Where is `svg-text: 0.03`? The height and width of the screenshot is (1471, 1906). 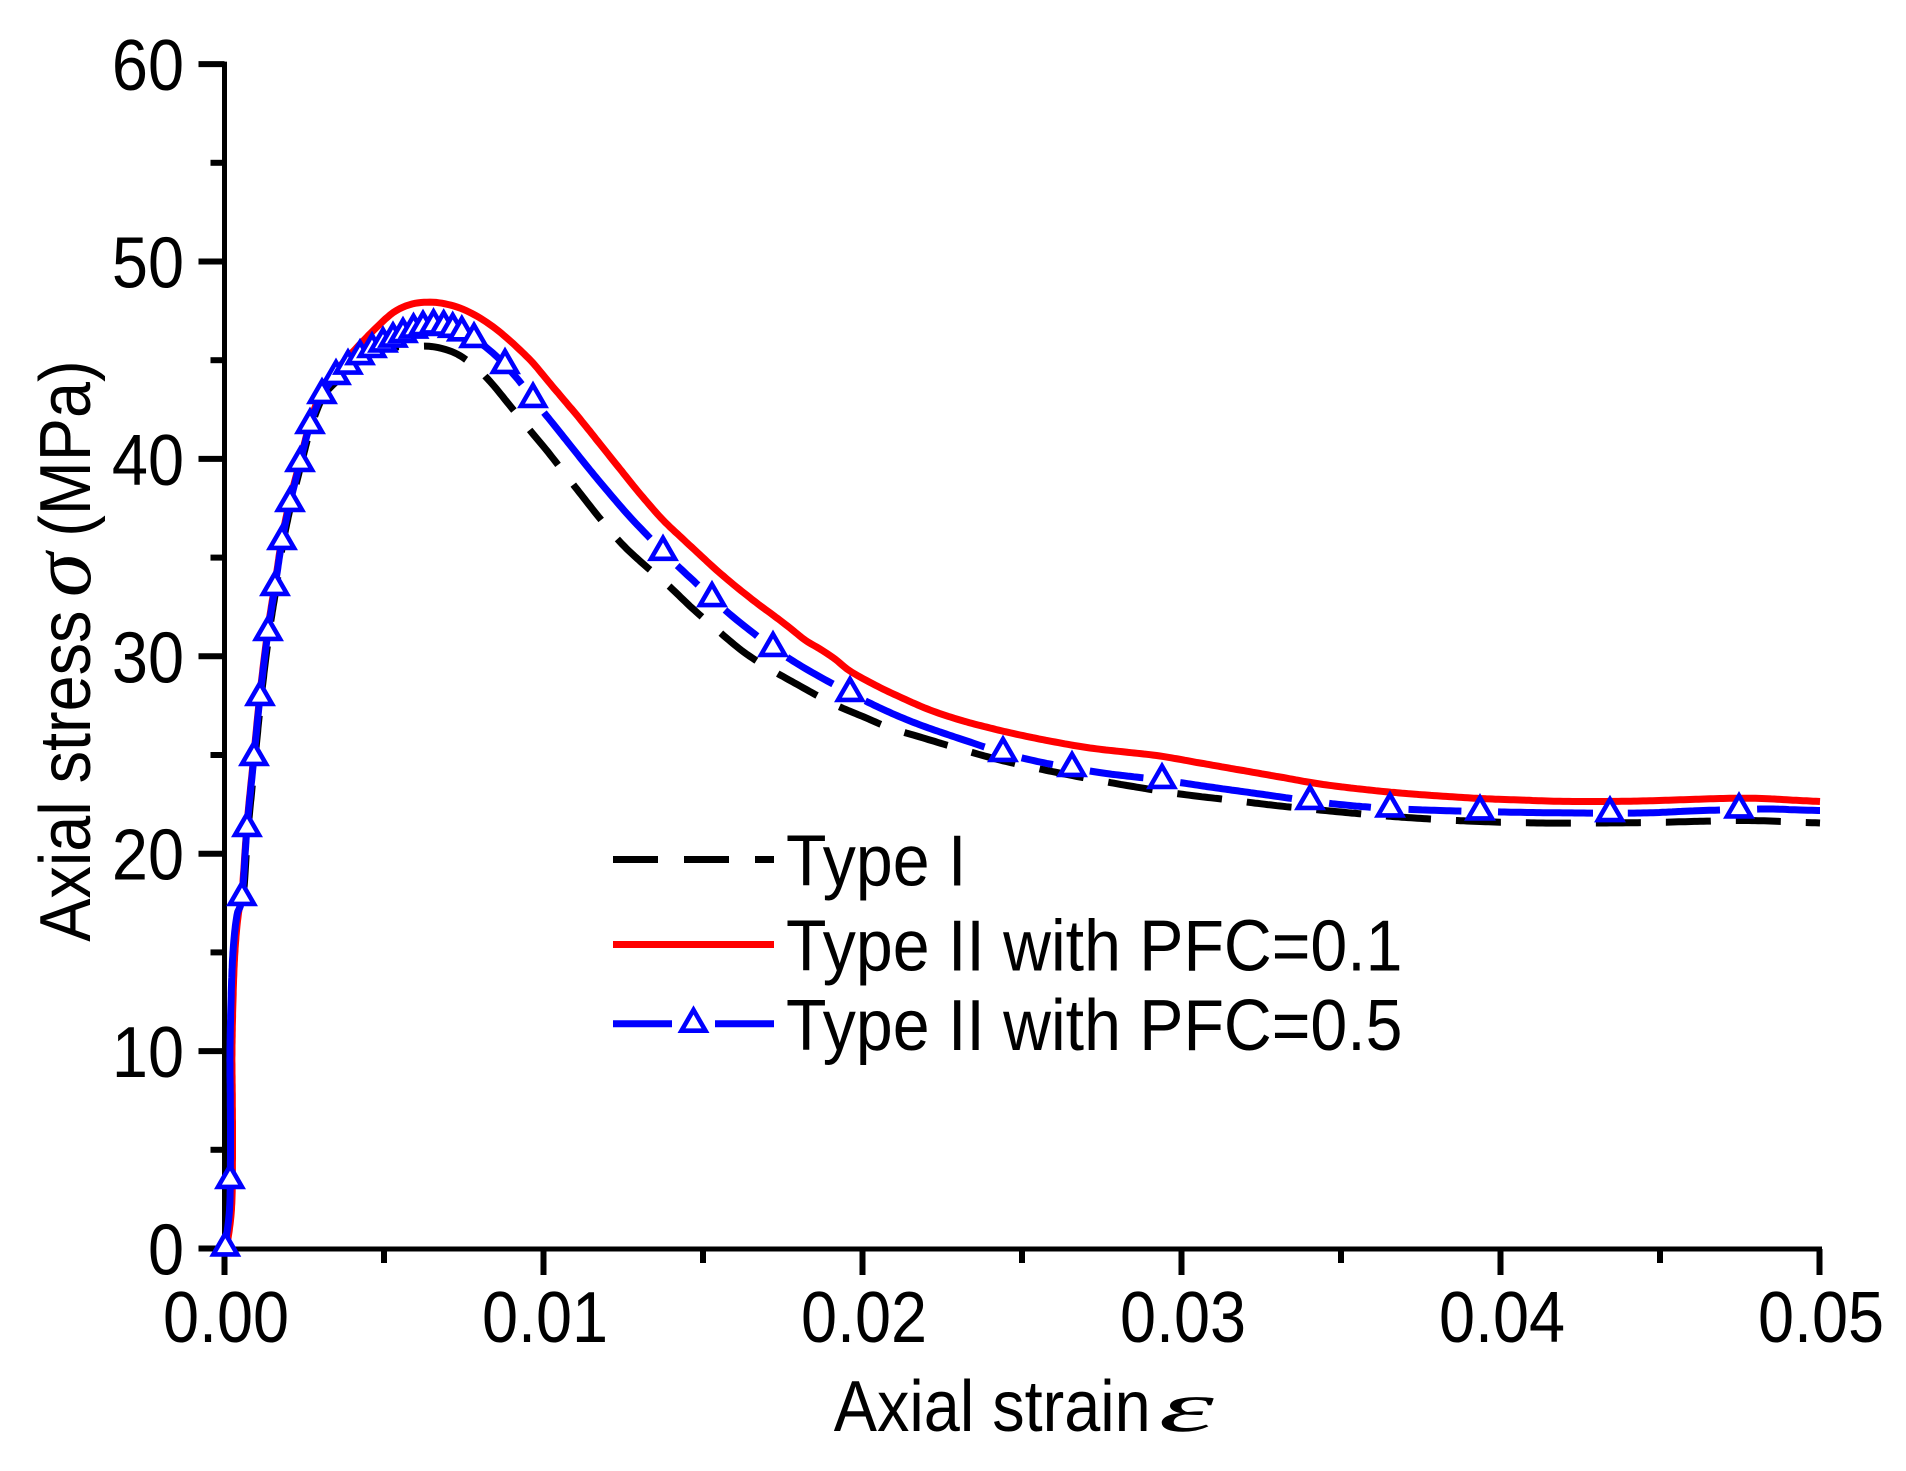 svg-text: 0.03 is located at coordinates (1183, 1317).